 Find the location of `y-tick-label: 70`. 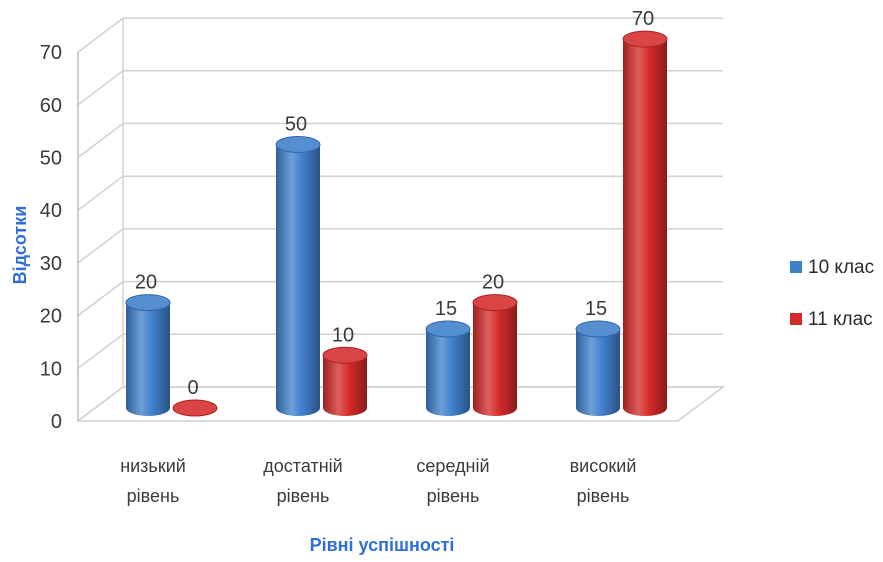

y-tick-label: 70 is located at coordinates (51, 53).